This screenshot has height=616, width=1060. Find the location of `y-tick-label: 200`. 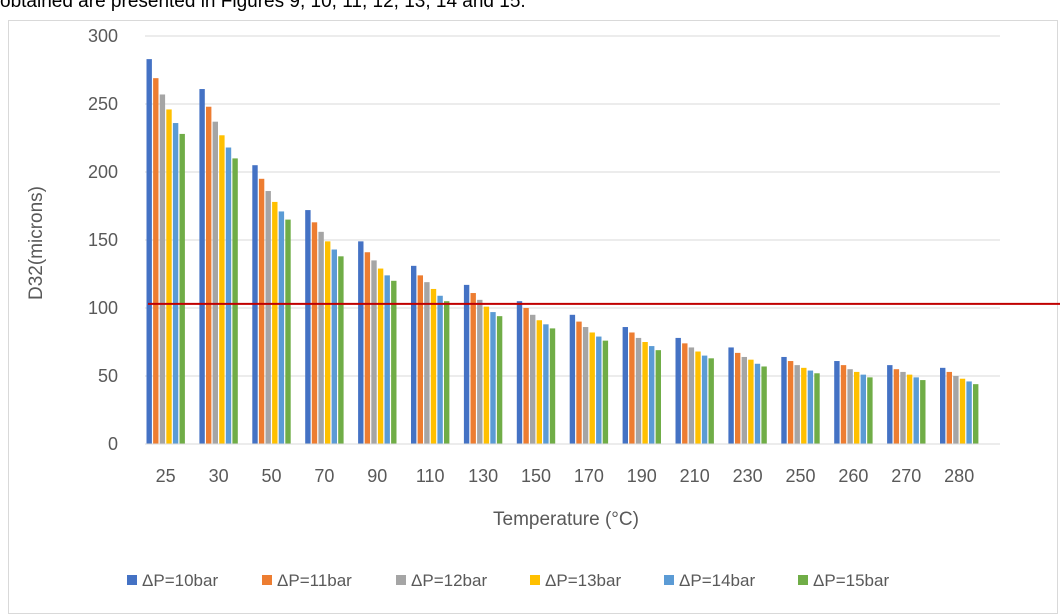

y-tick-label: 200 is located at coordinates (103, 172).